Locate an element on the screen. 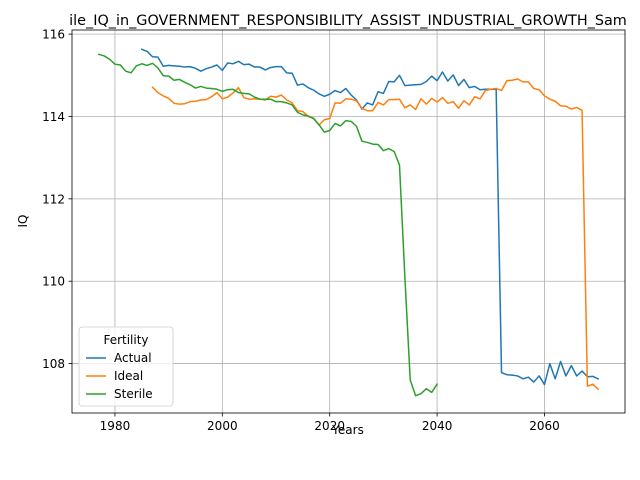 Image resolution: width=640 pixels, height=480 pixels. legend-label-actual: Actual is located at coordinates (133, 358).